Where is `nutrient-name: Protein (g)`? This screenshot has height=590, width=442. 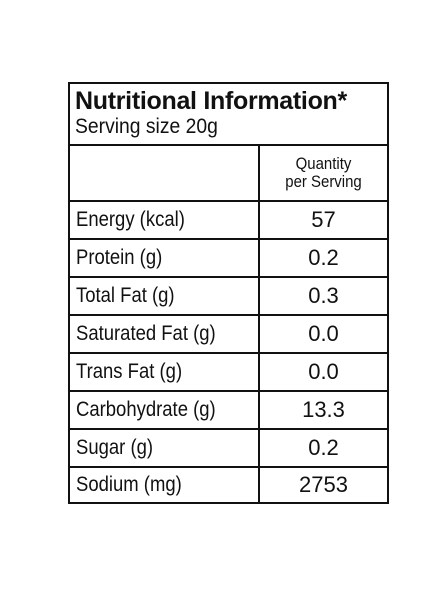 nutrient-name: Protein (g) is located at coordinates (119, 257).